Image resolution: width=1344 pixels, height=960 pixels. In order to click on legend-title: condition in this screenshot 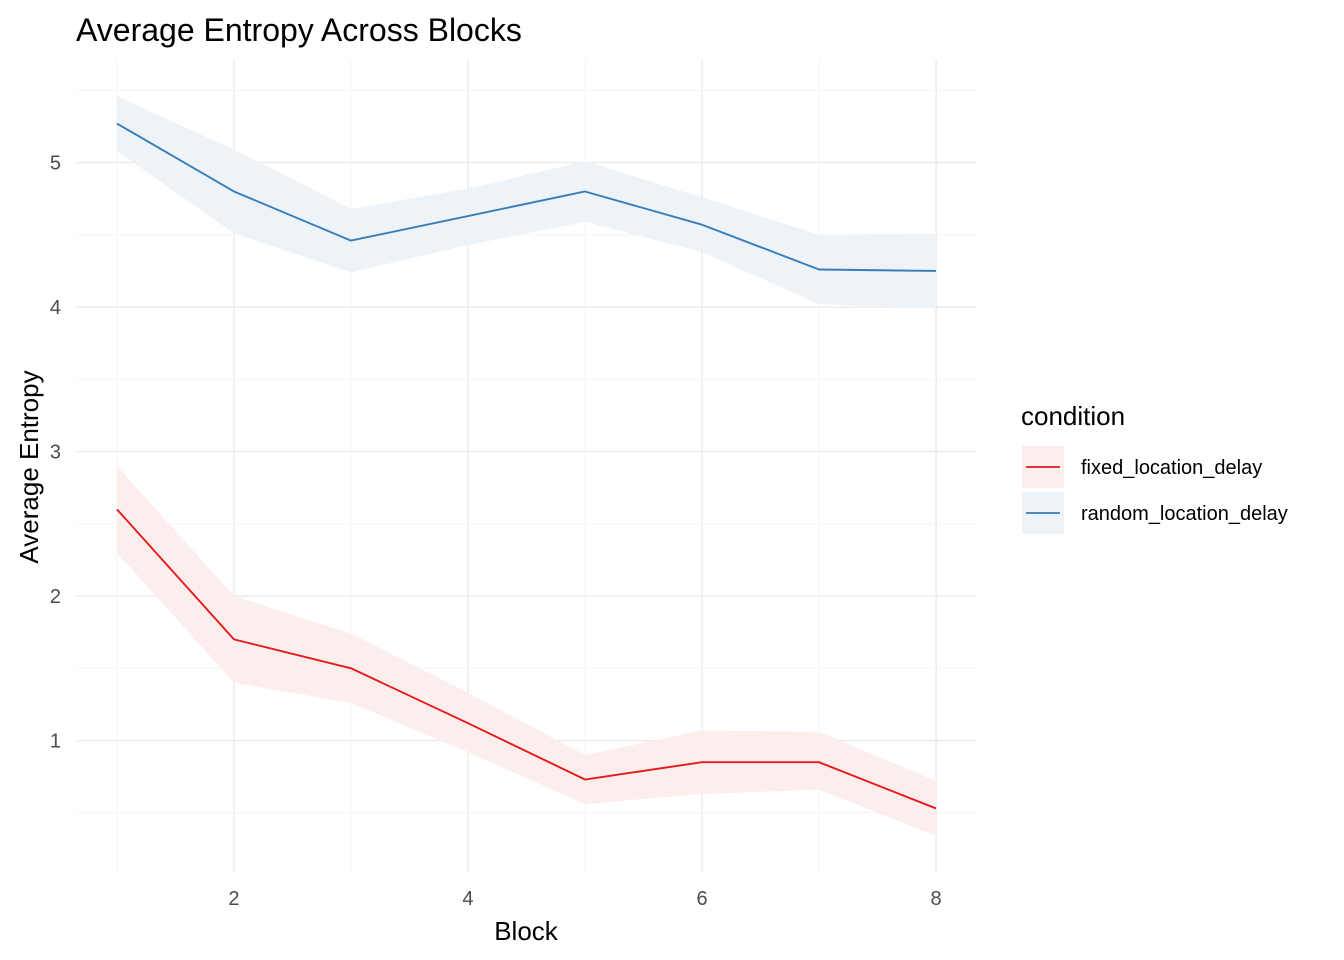, I will do `click(1073, 416)`.